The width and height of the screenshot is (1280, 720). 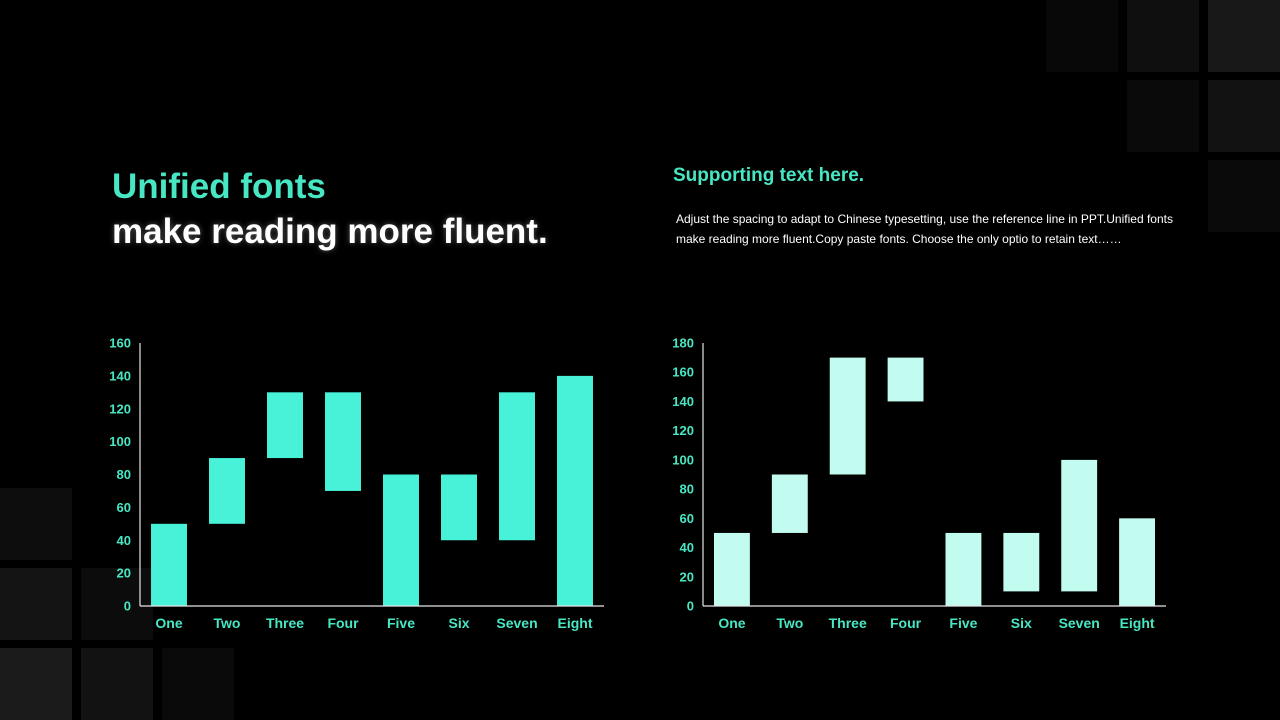 What do you see at coordinates (124, 540) in the screenshot?
I see `y-tick-label: 40` at bounding box center [124, 540].